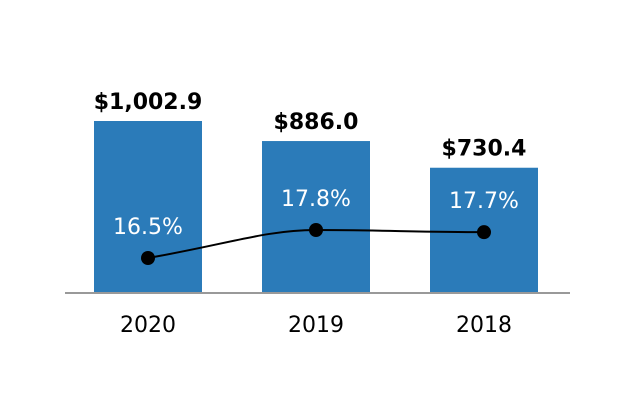 Image resolution: width=634 pixels, height=400 pixels. I want to click on margin-label: 17.8%, so click(316, 199).